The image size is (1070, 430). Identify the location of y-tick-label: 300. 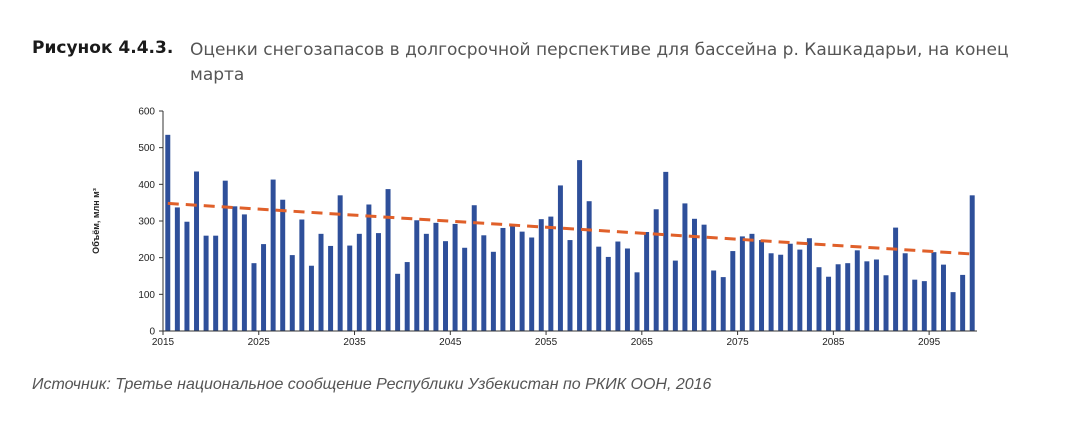
(146, 222).